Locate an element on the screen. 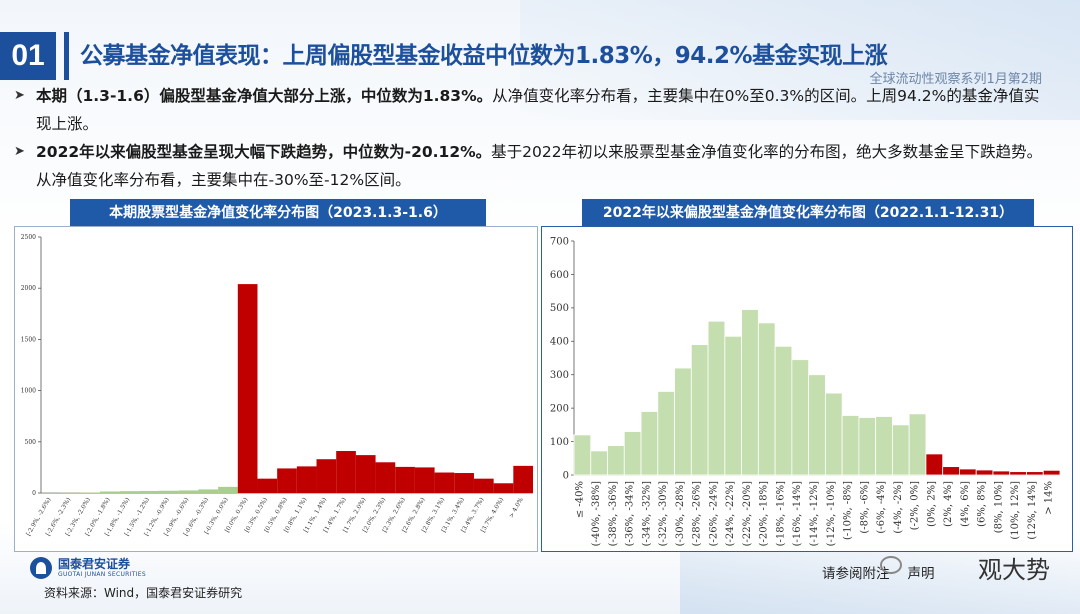 The width and height of the screenshot is (1080, 614). y-tick-label: 1500 is located at coordinates (28, 339).